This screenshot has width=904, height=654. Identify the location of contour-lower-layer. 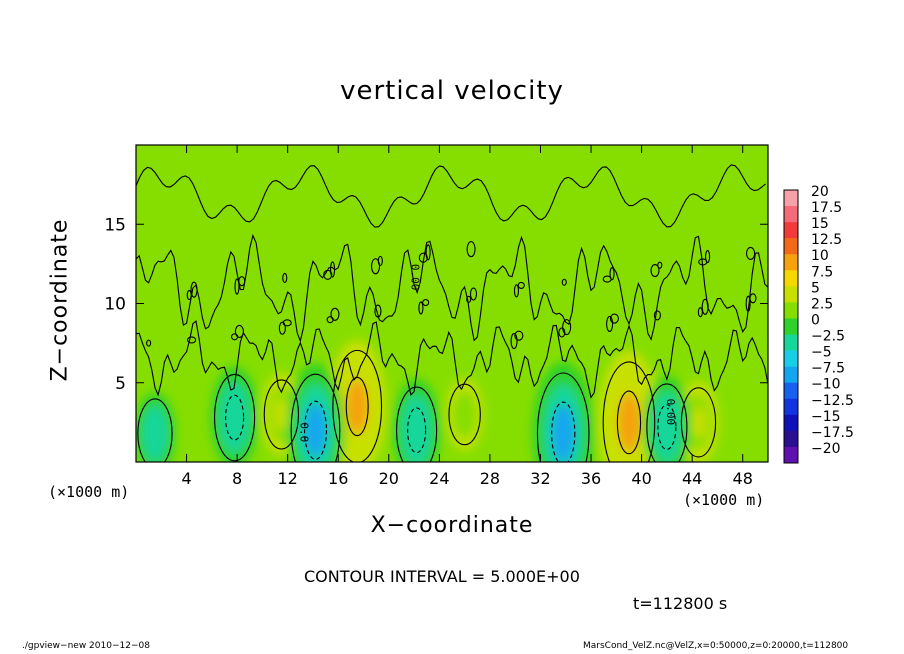
(452, 359).